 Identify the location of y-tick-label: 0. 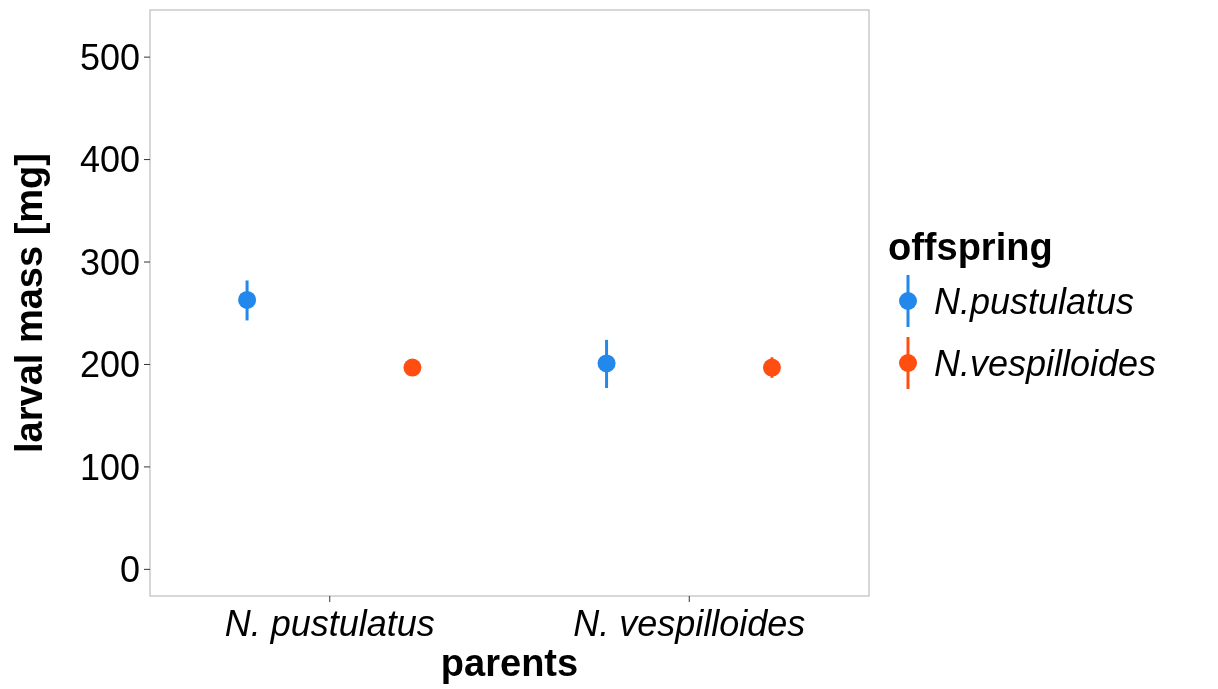
(129, 569).